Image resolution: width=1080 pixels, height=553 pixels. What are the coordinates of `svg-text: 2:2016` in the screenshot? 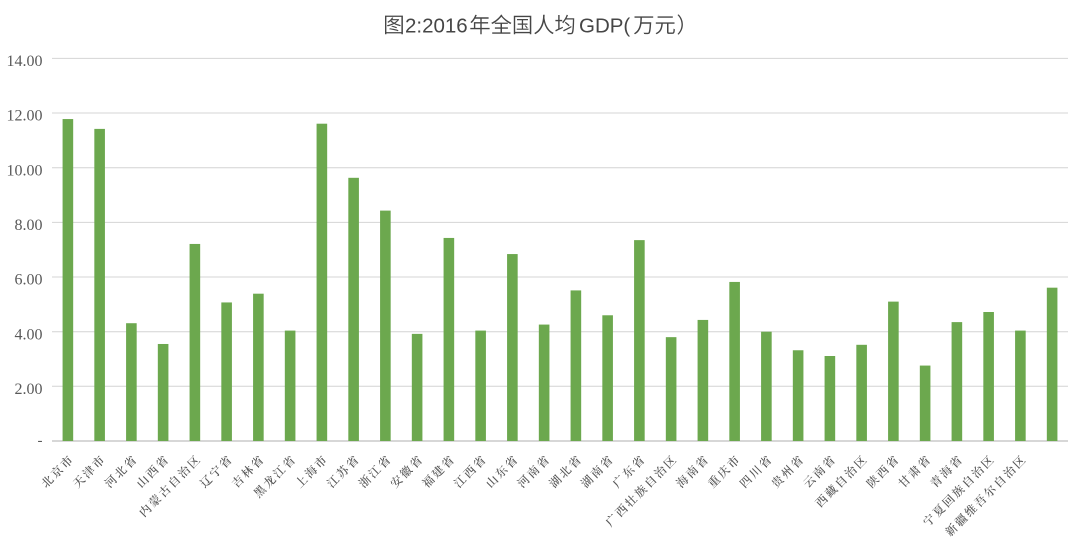 It's located at (436, 25).